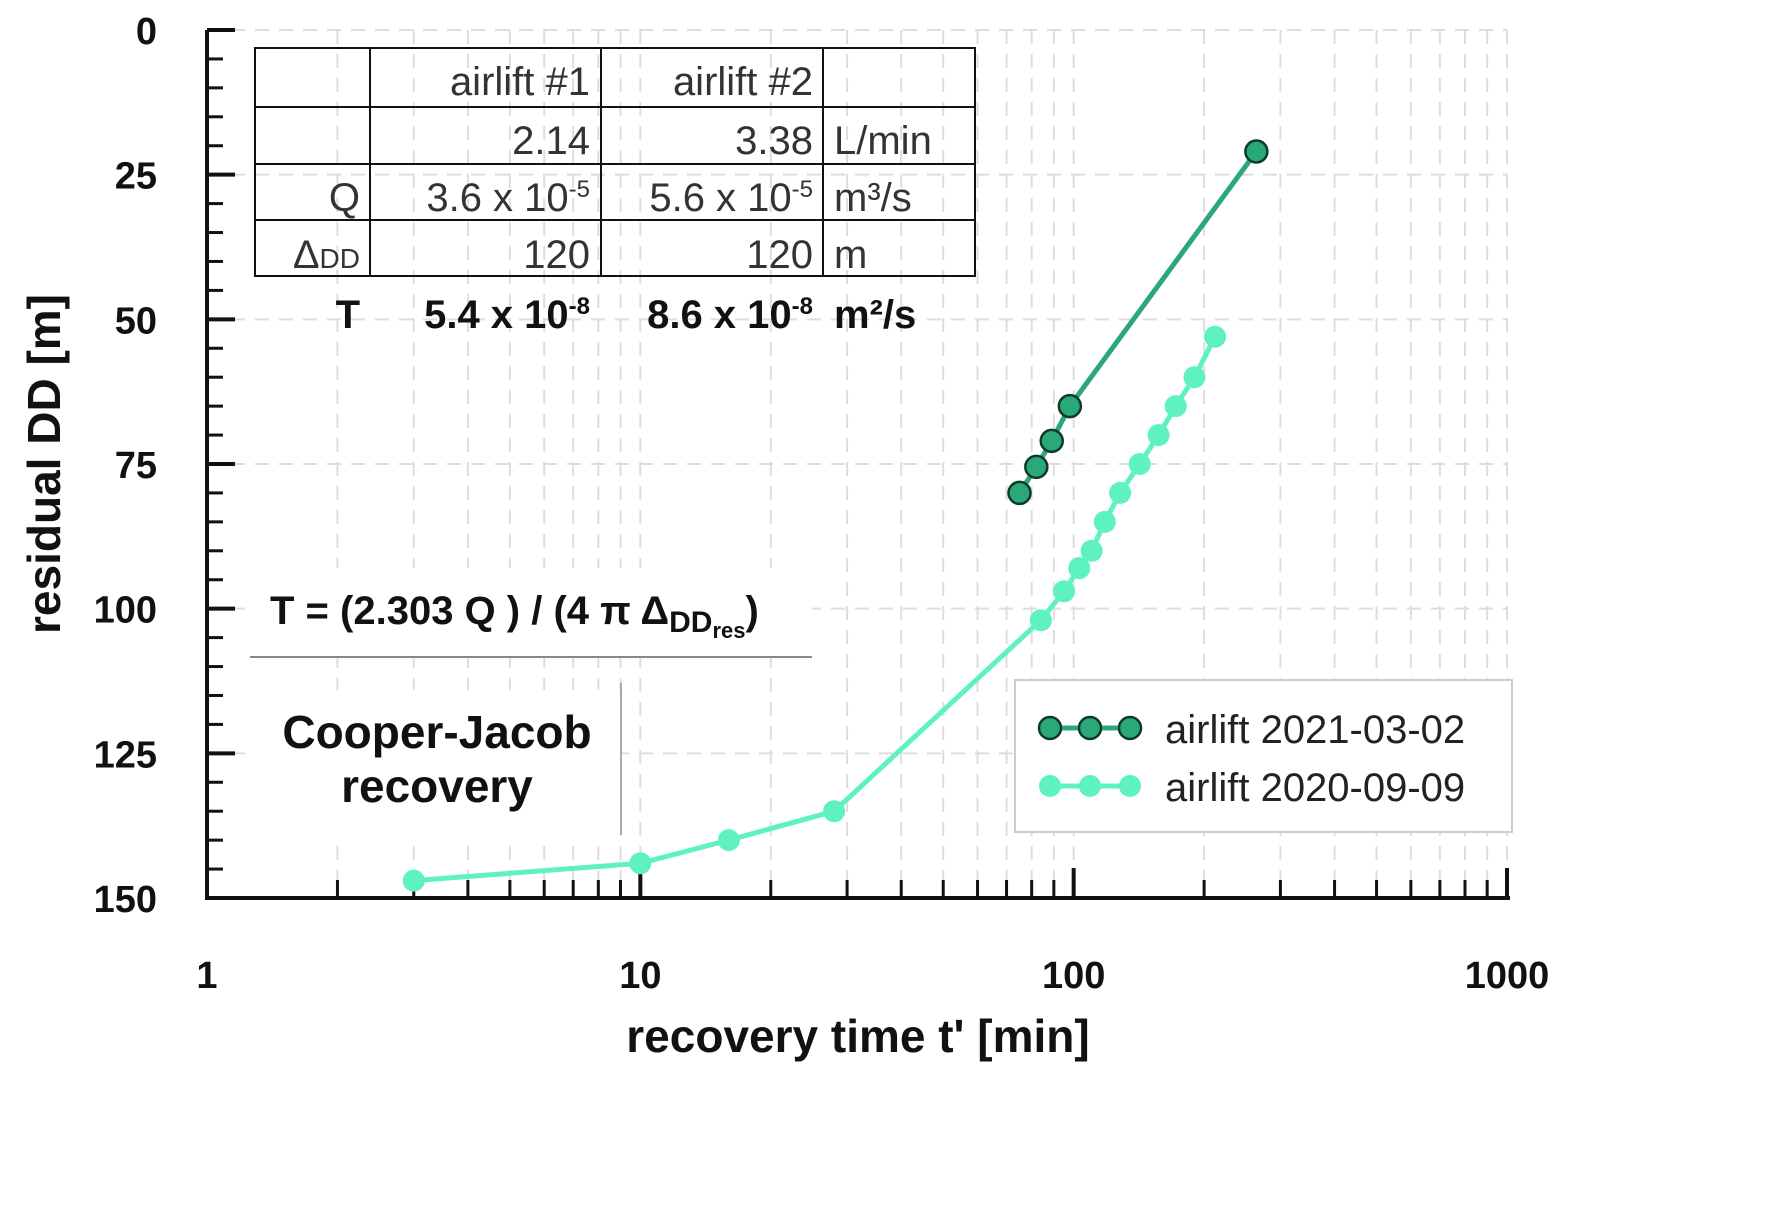 This screenshot has height=1220, width=1782. I want to click on table-t-value-2: 8.6 x 10-8, so click(730, 315).